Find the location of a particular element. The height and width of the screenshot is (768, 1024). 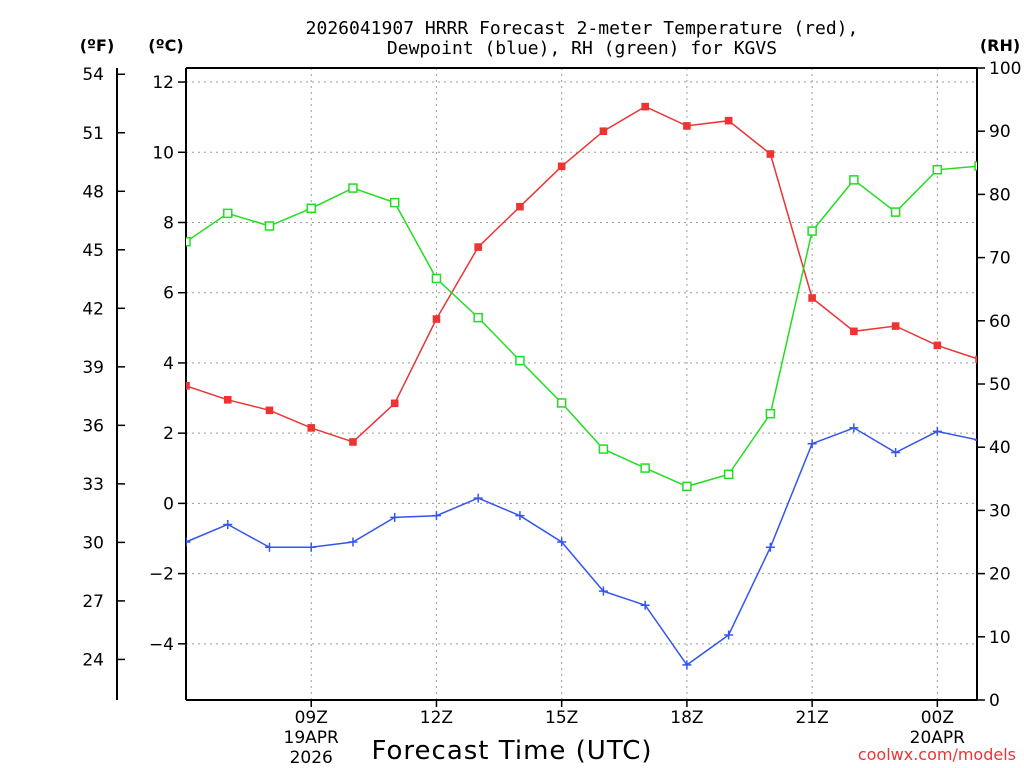

rh-tick-label: 20 is located at coordinates (1000, 575).